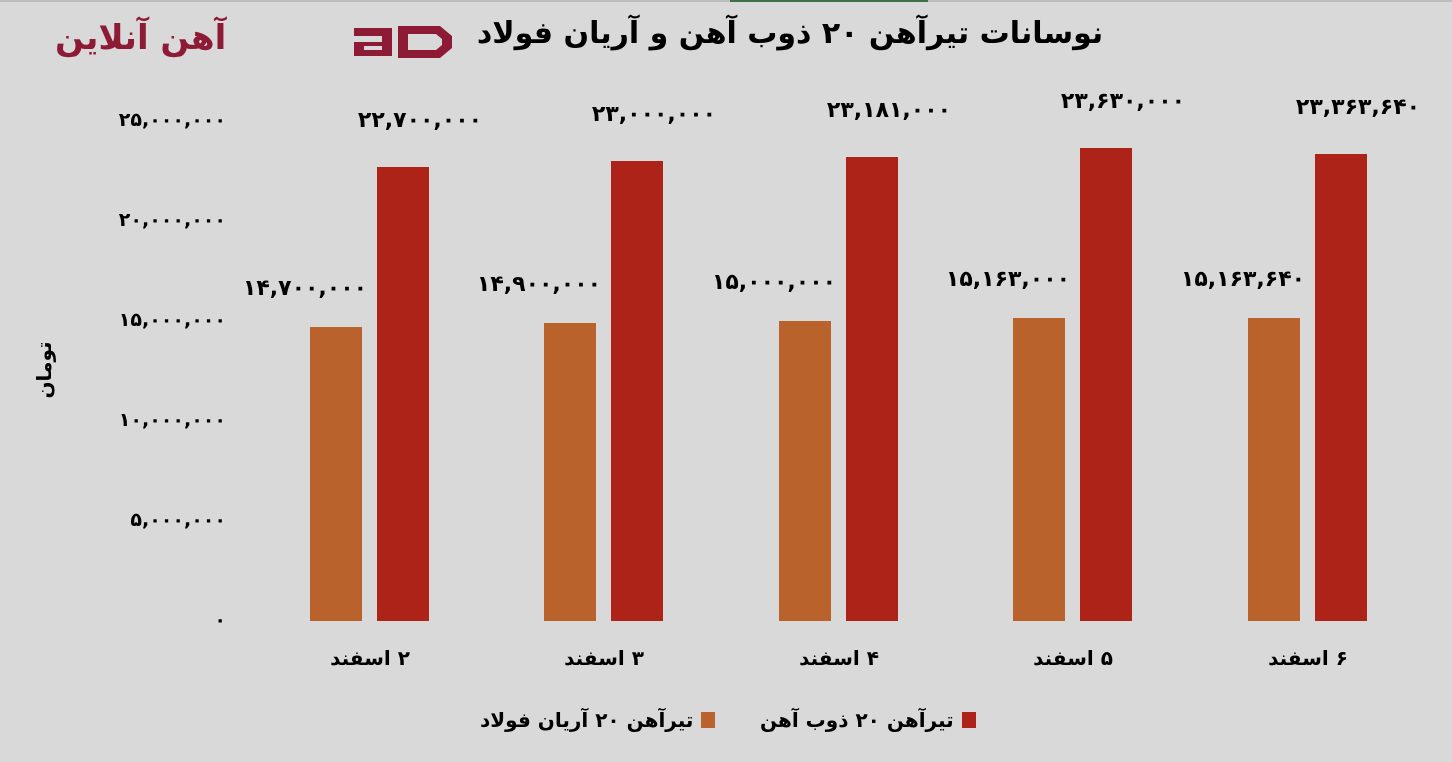 Image resolution: width=1452 pixels, height=762 pixels. Describe the element at coordinates (708, 720) in the screenshot. I see `legend-swatch-aryan` at that location.